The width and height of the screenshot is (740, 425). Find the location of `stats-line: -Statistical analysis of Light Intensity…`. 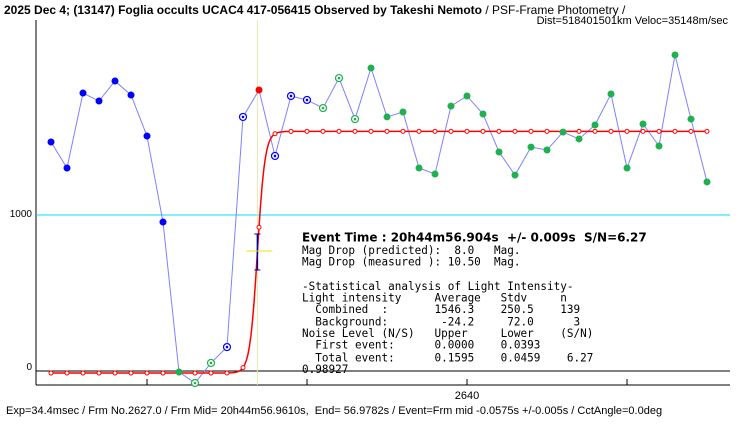

stats-line: -Statistical analysis of Light Intensity… is located at coordinates (438, 286).